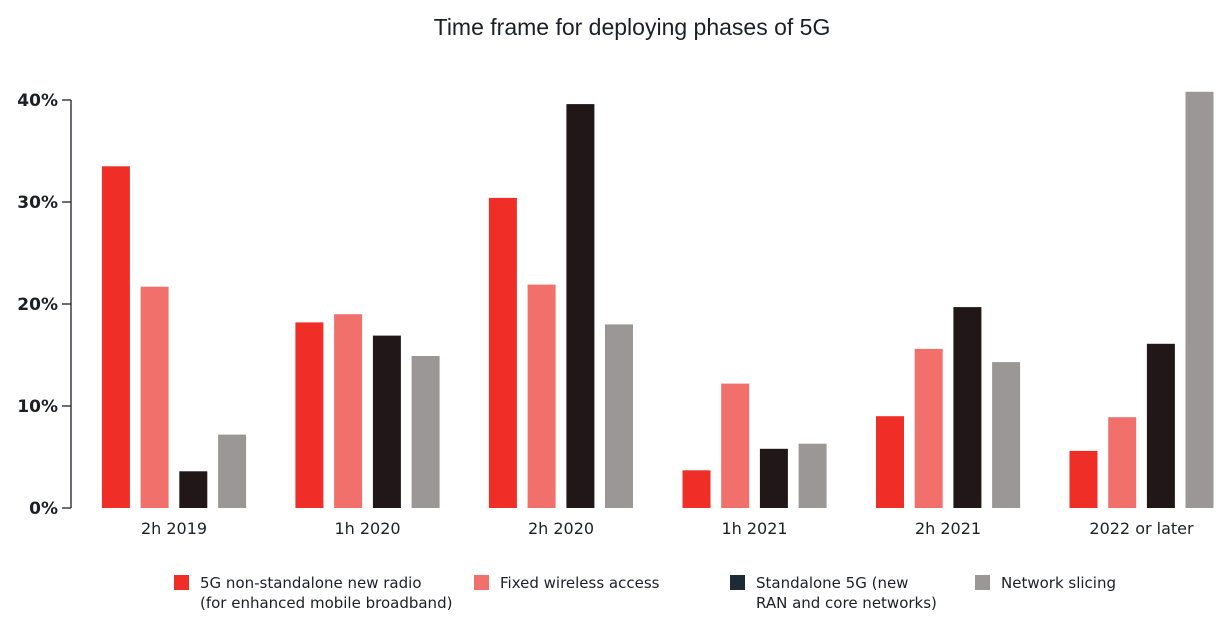 This screenshot has width=1231, height=637. What do you see at coordinates (948, 528) in the screenshot?
I see `x-tick-label: 2h 2021` at bounding box center [948, 528].